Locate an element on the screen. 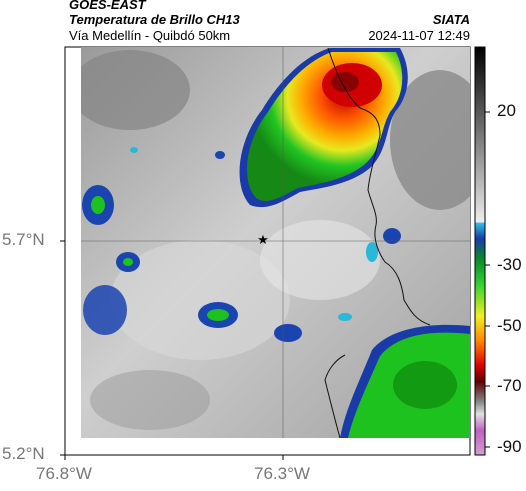 The height and width of the screenshot is (491, 526). lon-tick-label: 76.3°W is located at coordinates (282, 473).